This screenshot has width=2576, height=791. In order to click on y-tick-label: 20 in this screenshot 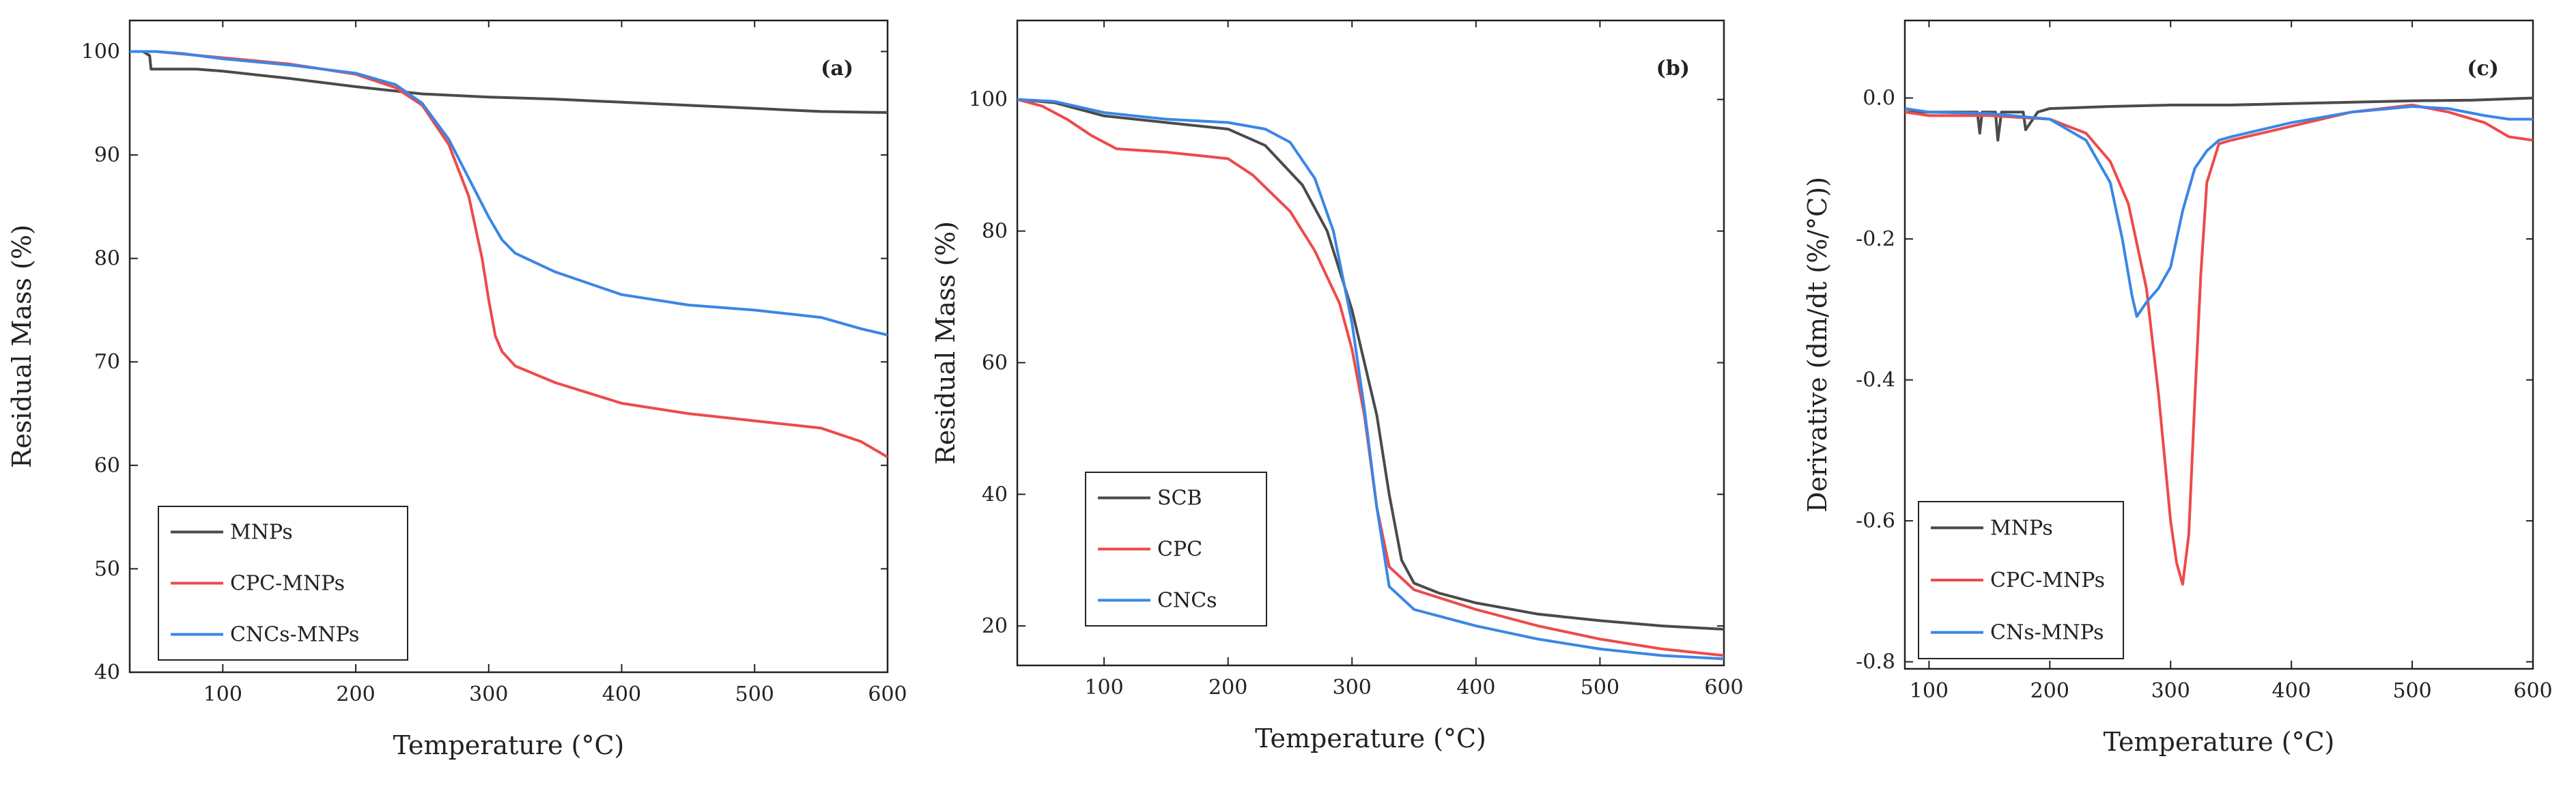, I will do `click(995, 626)`.